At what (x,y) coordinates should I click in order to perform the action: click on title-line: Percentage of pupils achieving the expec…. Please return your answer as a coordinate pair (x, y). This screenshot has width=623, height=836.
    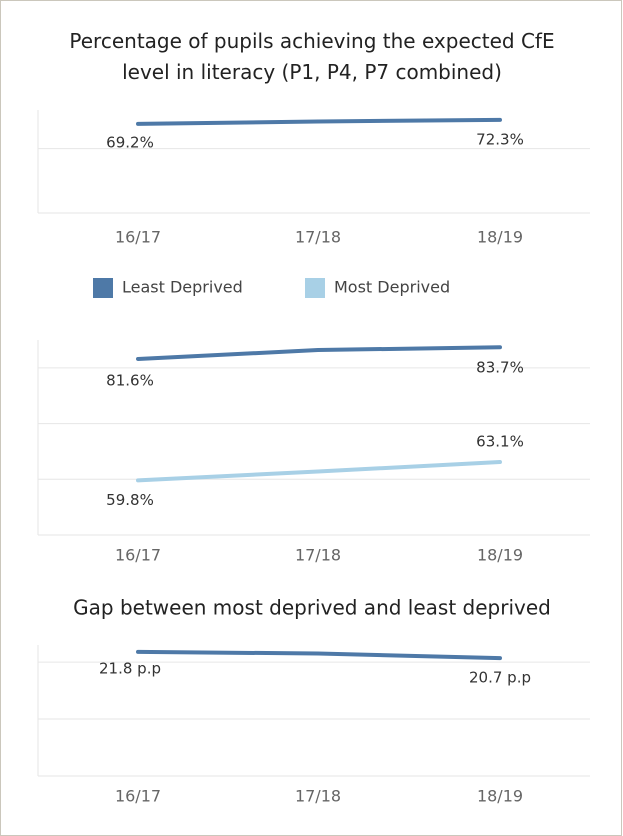
    Looking at the image, I should click on (311, 41).